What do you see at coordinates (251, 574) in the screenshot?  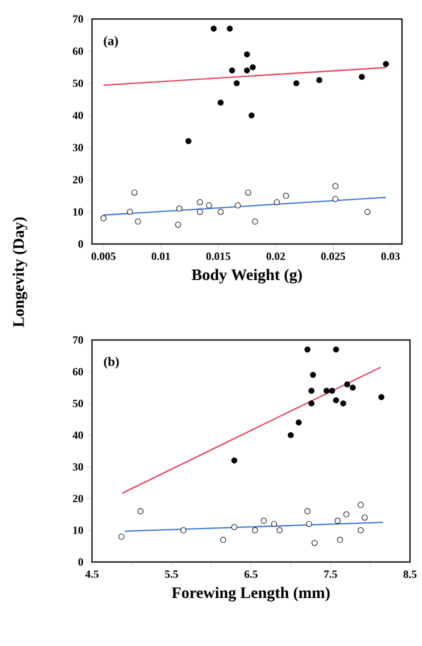 I see `x-tick-label: 6.5` at bounding box center [251, 574].